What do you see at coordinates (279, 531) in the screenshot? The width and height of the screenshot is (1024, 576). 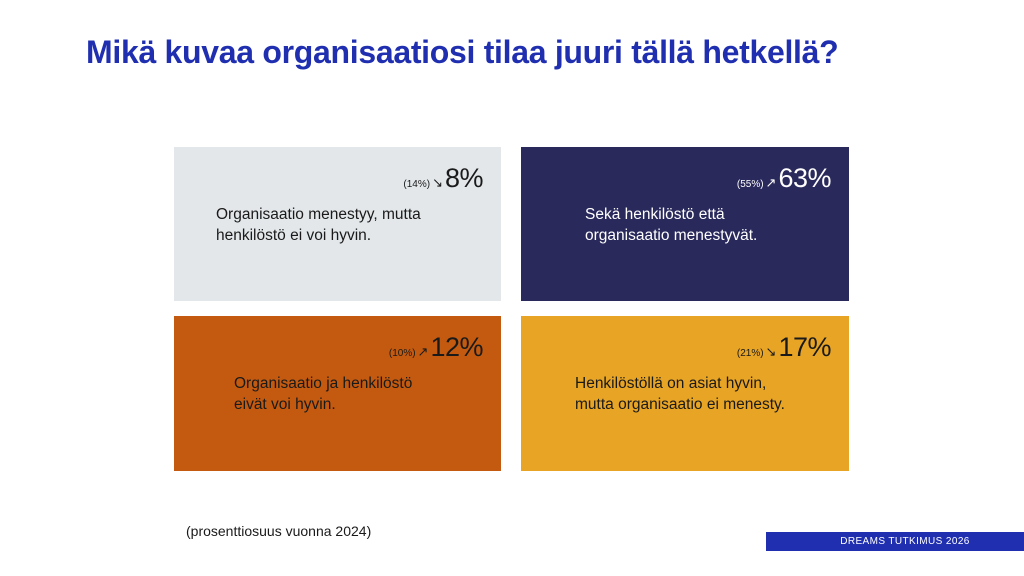 I see `footnote: (prosenttiosuus vuonna 2024)` at bounding box center [279, 531].